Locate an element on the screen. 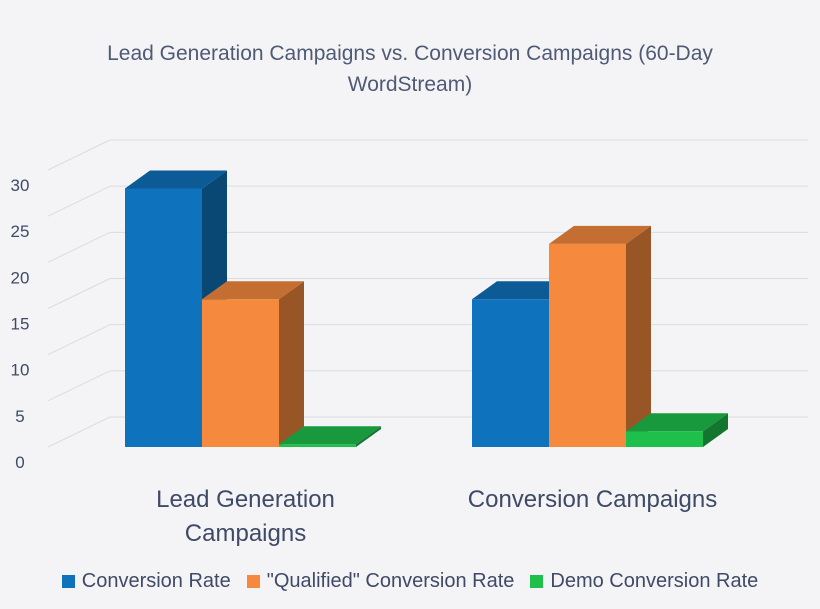 Image resolution: width=820 pixels, height=609 pixels. y-tick-label: 15 is located at coordinates (20, 324).